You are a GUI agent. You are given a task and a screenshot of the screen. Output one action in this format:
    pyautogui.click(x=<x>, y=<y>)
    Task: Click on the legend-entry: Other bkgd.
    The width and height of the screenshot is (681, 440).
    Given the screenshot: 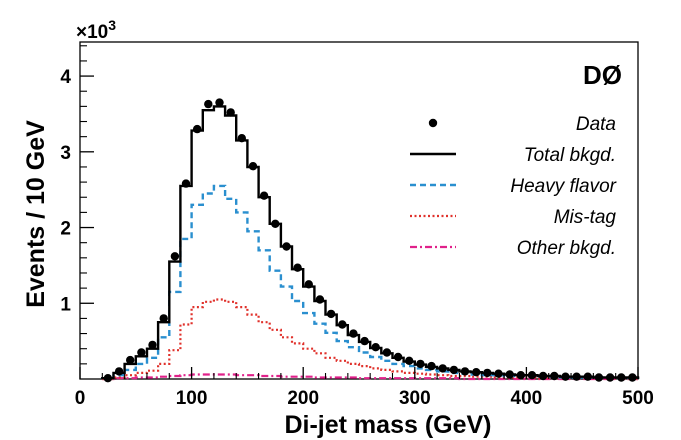 What is the action you would take?
    pyautogui.click(x=513, y=248)
    